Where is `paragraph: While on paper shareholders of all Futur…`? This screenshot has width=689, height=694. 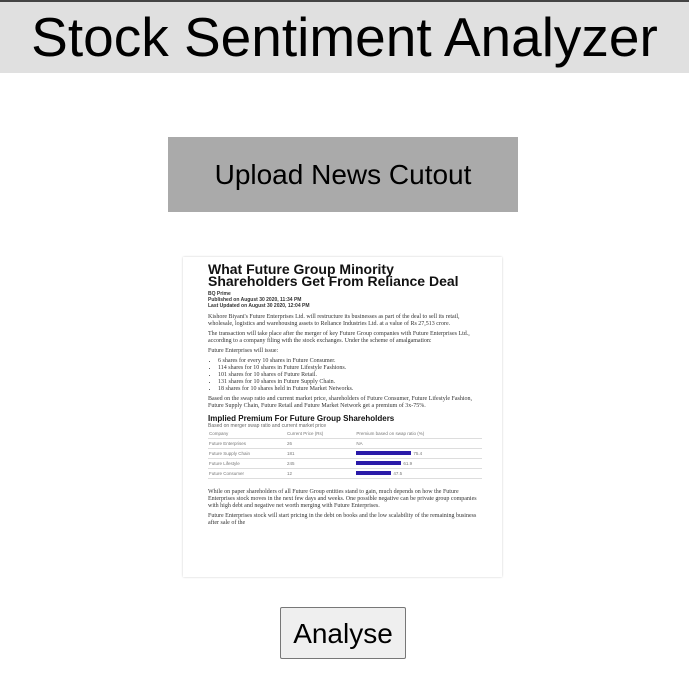
paragraph: While on paper shareholders of all Futur… is located at coordinates (342, 499).